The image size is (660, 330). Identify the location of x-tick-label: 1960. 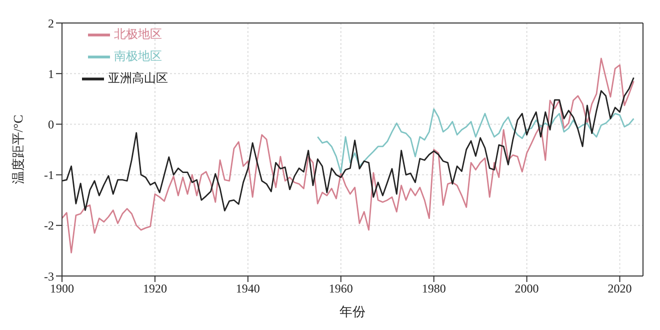
(340, 289).